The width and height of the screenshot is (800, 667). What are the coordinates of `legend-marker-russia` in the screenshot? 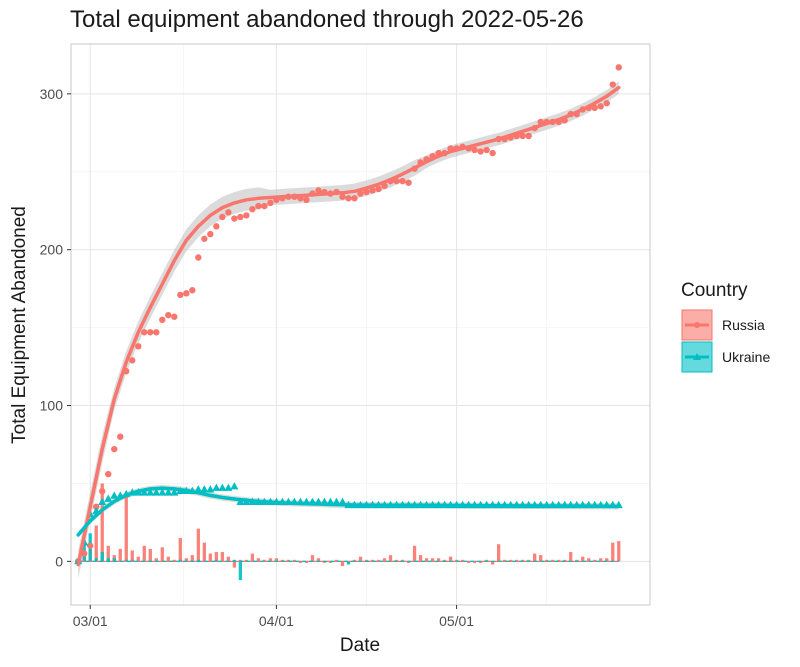 It's located at (697, 325).